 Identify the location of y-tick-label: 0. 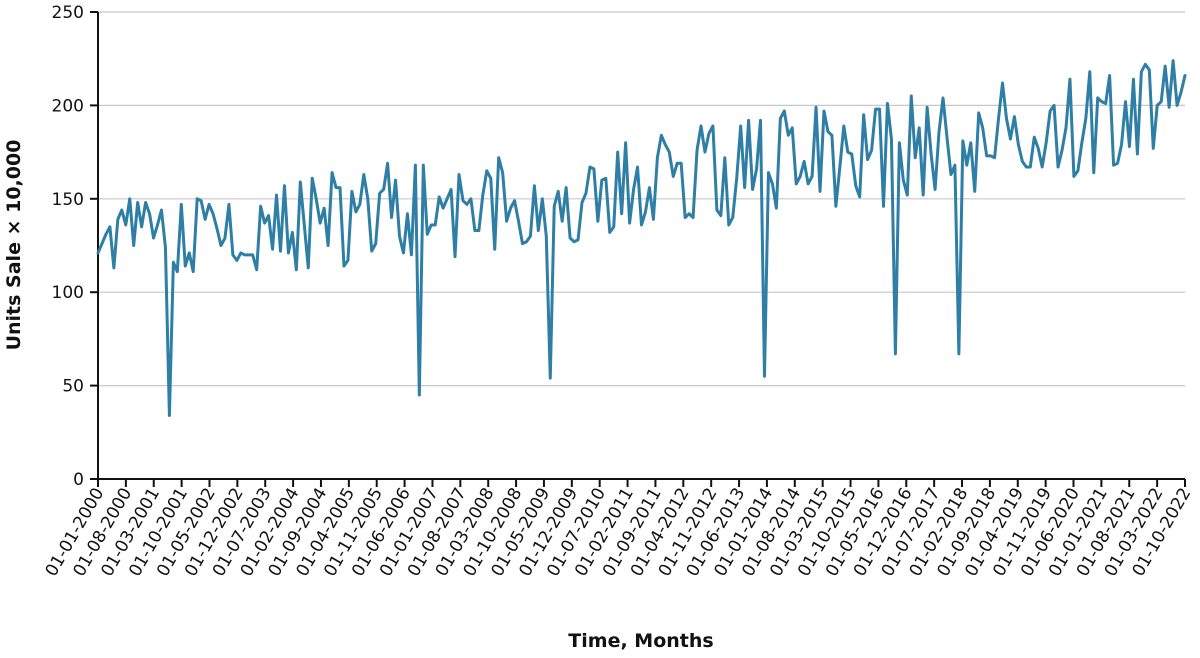
(78, 480).